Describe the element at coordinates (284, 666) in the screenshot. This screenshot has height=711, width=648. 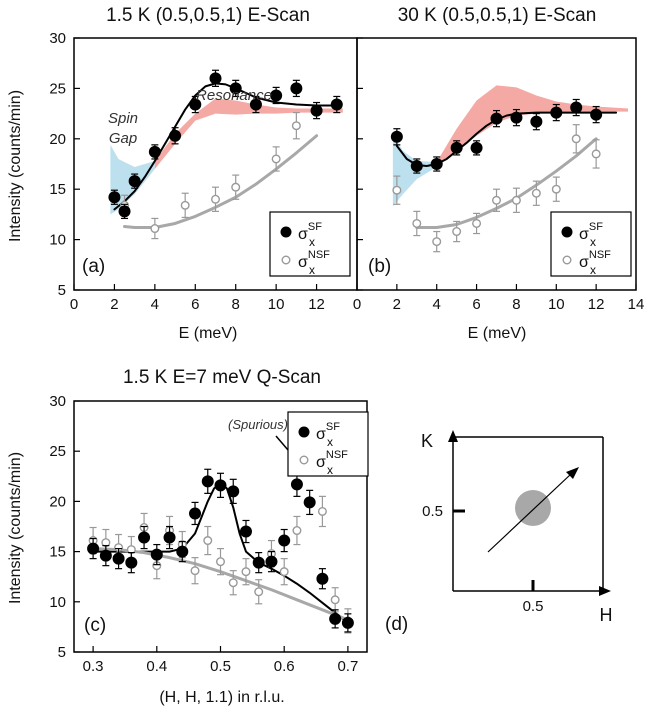
I see `x-tick-label: 0.6` at that location.